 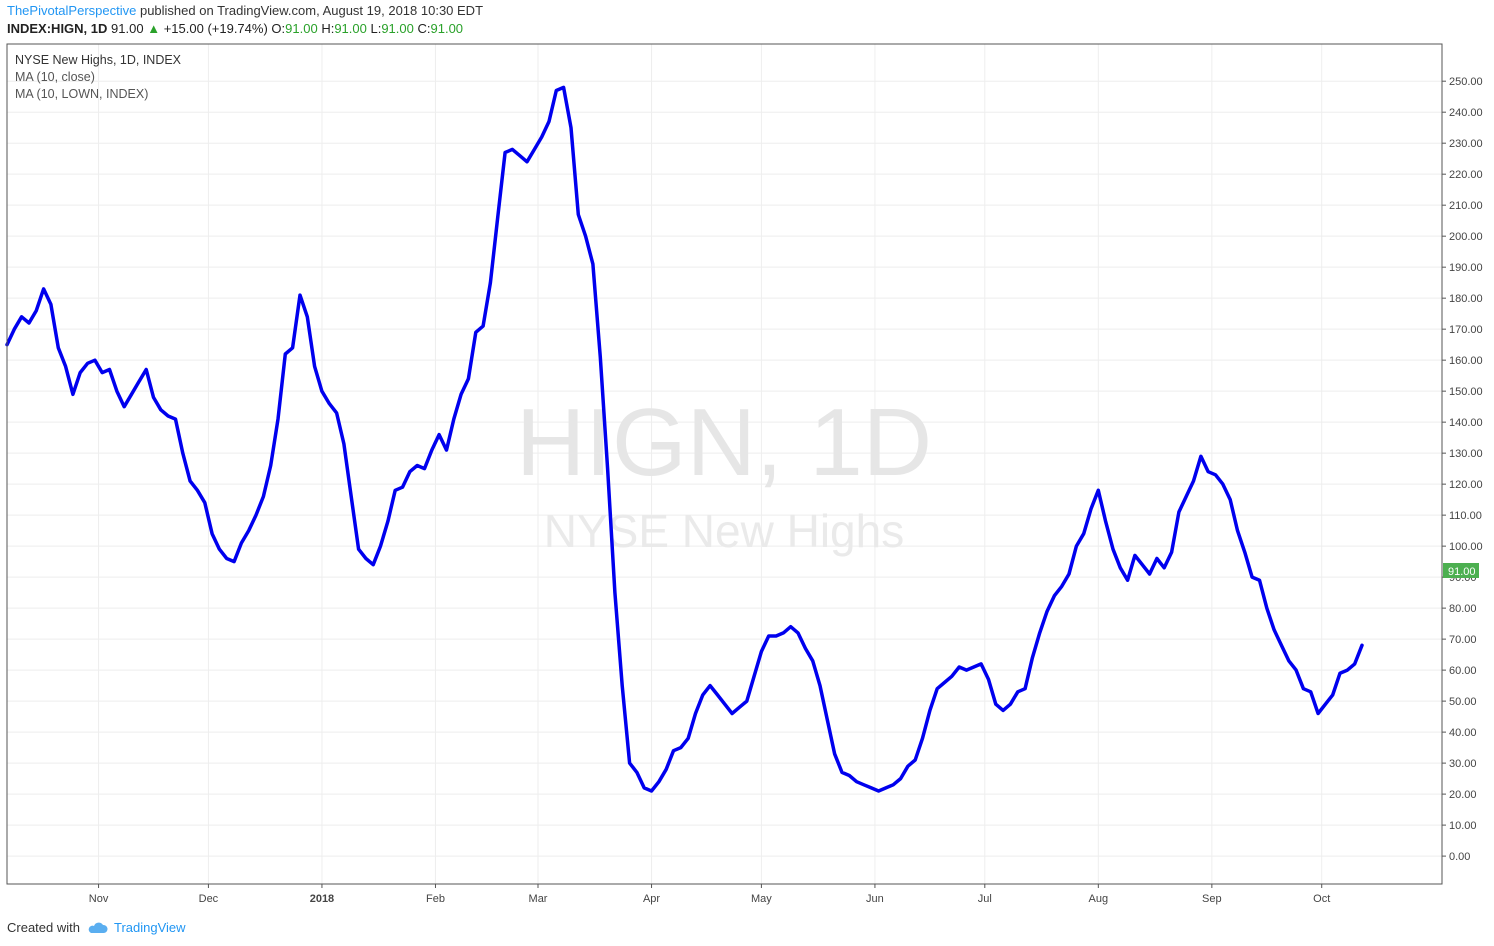 I want to click on x-tick-label: Feb, so click(x=435, y=899).